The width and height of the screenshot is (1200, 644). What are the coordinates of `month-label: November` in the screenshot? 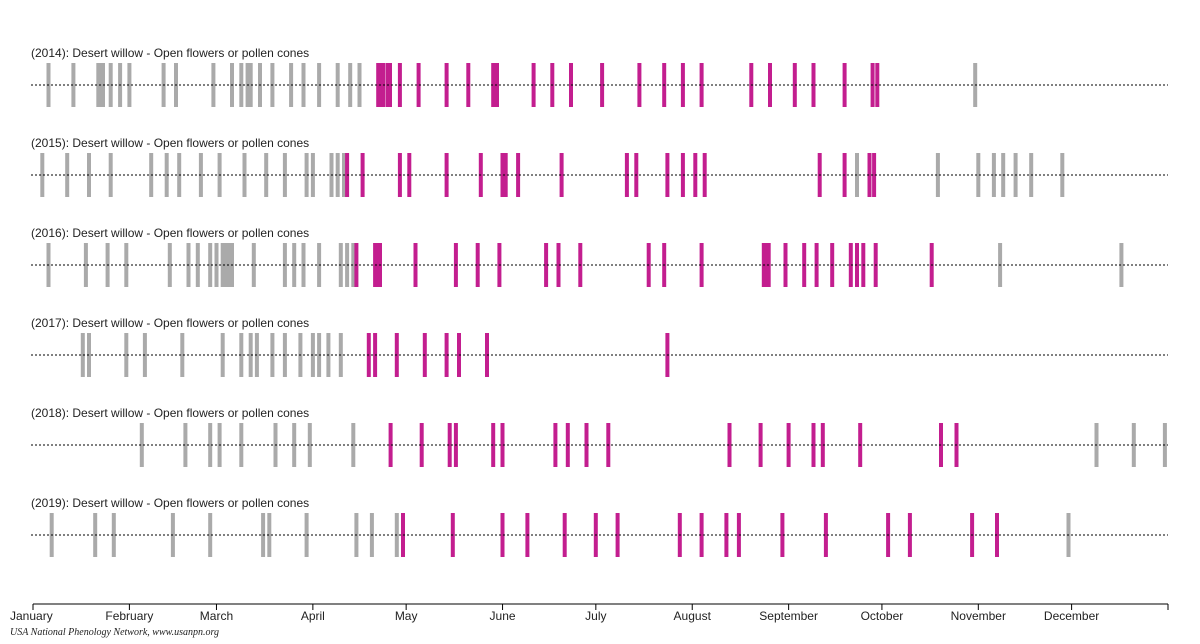 It's located at (978, 616).